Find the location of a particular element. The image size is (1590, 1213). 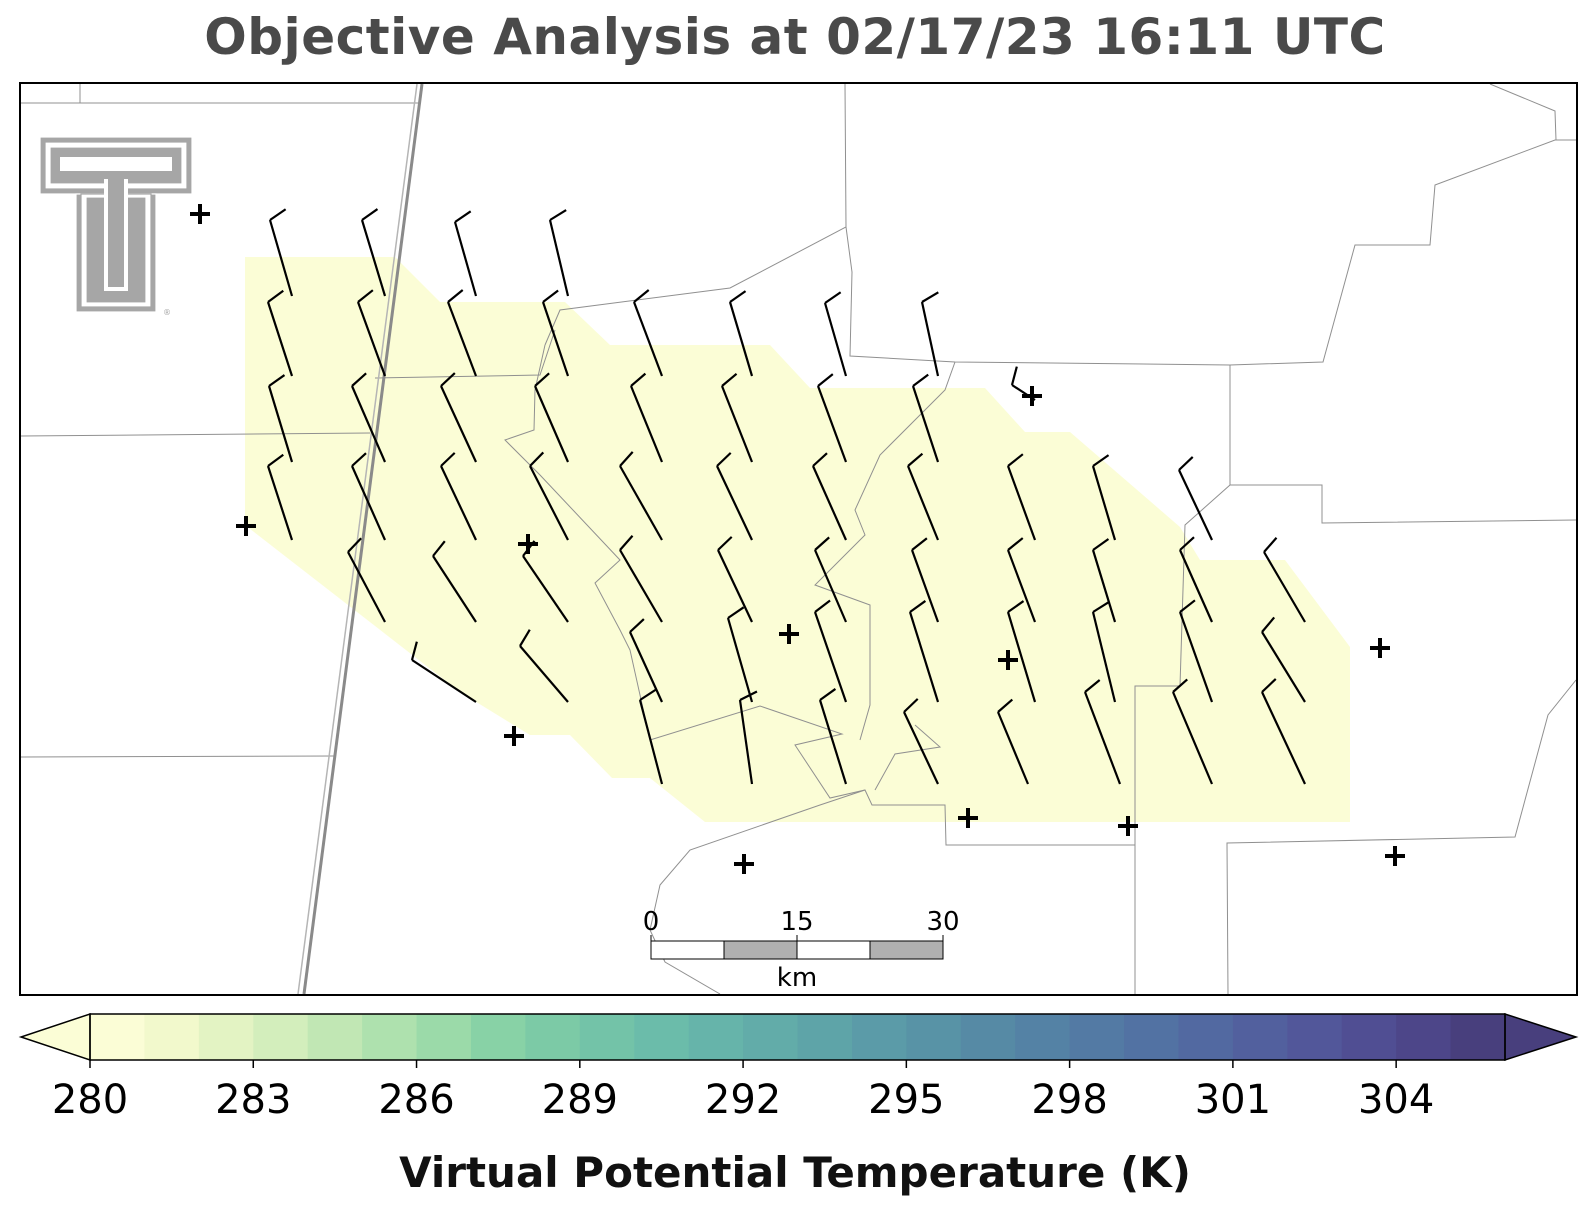

colorbar-extend-low is located at coordinates (54, 1037).